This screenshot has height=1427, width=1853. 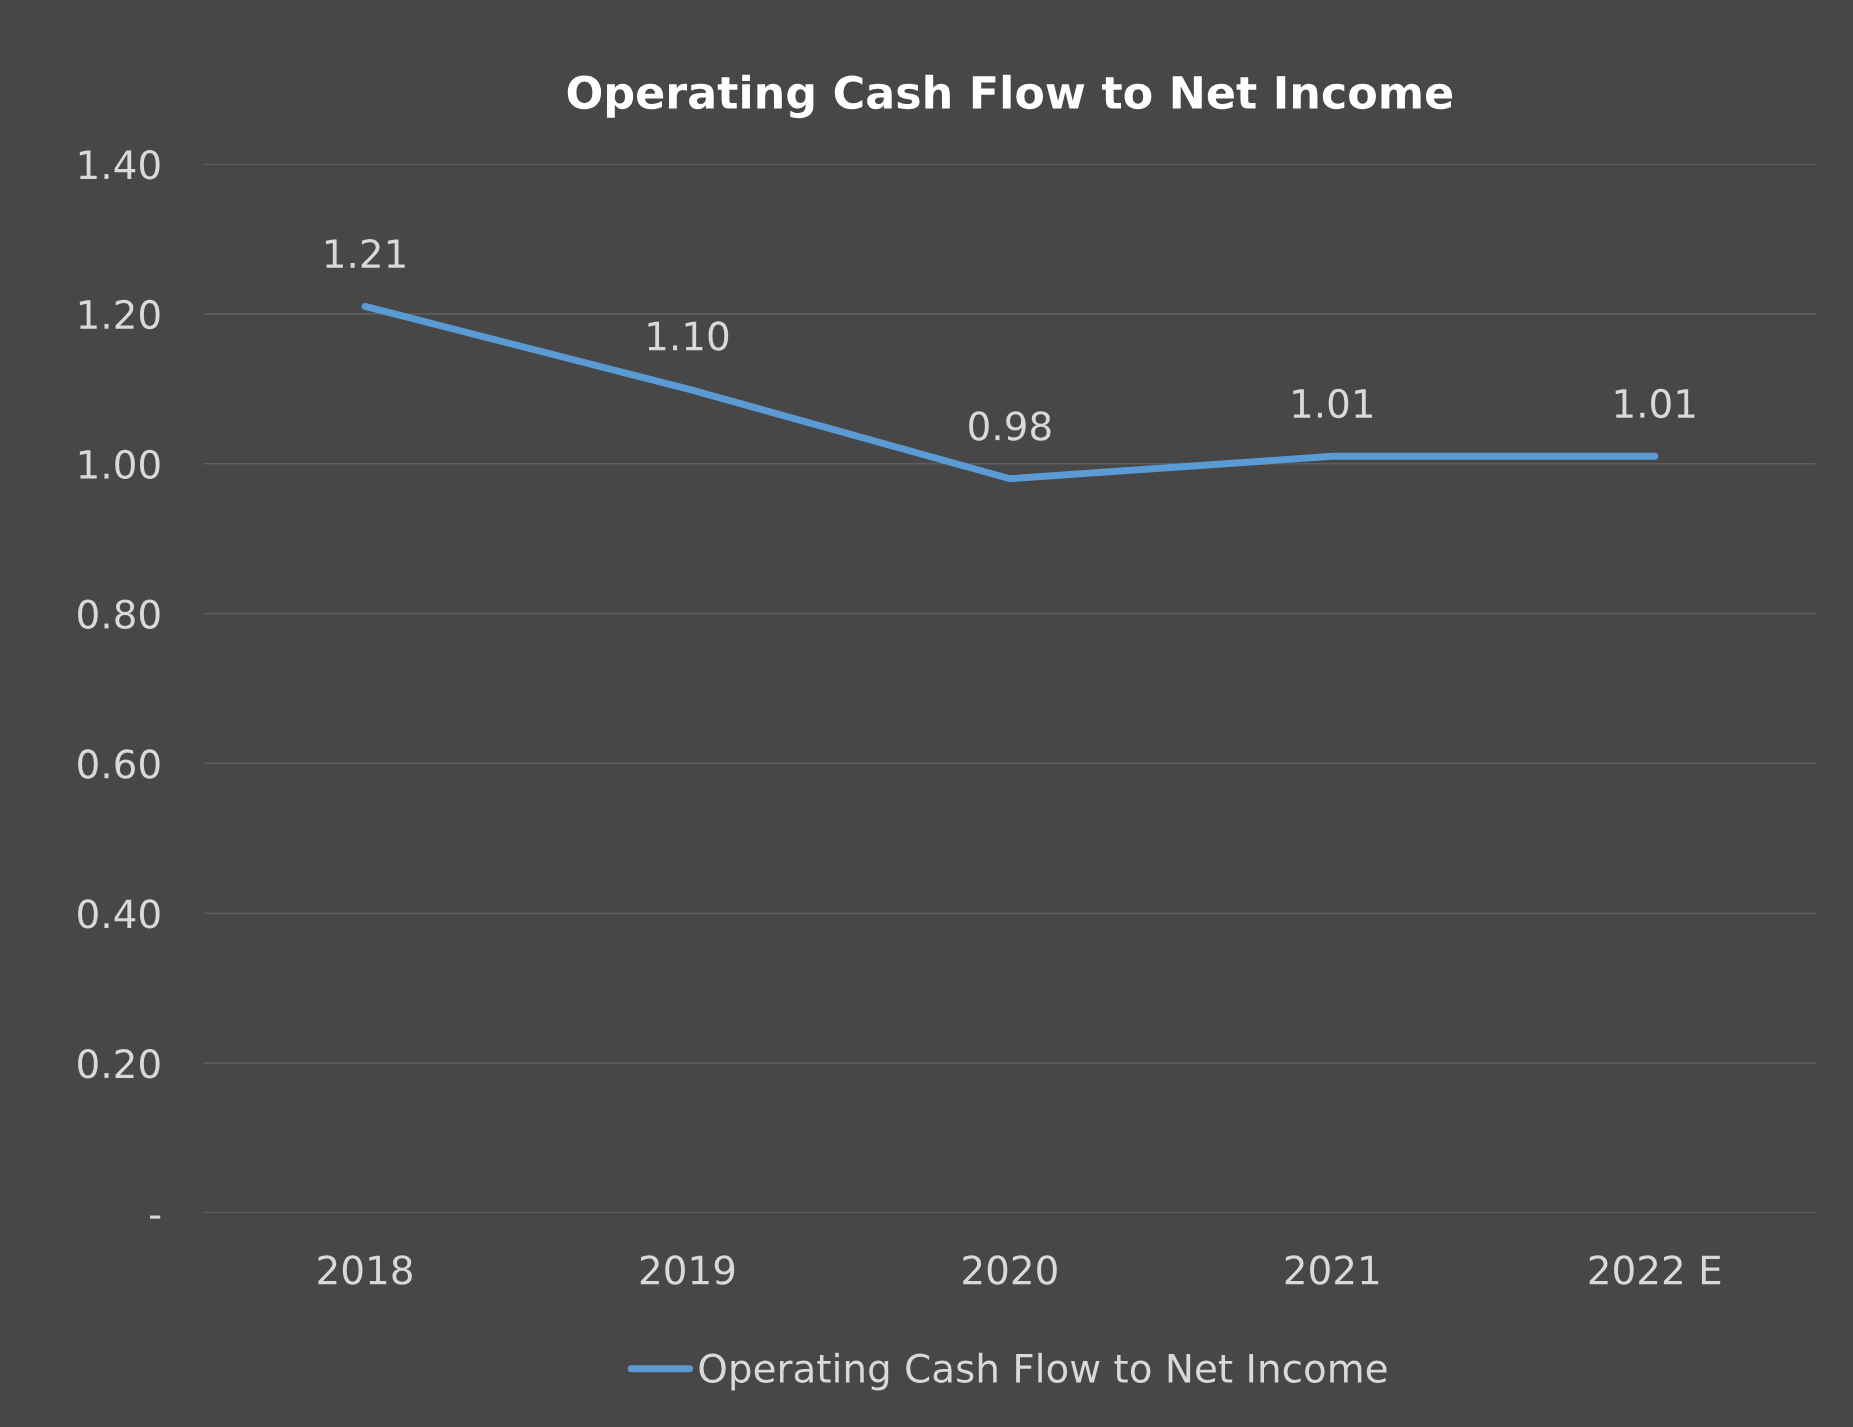 I want to click on y-tick-label: 1.20, so click(x=119, y=314).